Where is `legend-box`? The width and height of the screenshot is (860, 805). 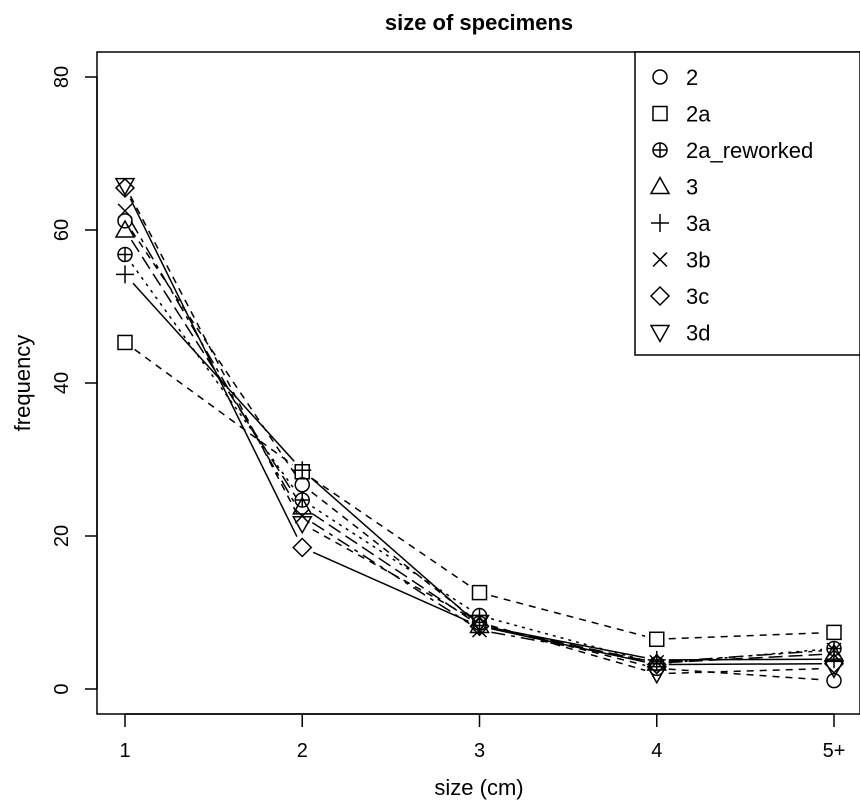
legend-box is located at coordinates (747, 203).